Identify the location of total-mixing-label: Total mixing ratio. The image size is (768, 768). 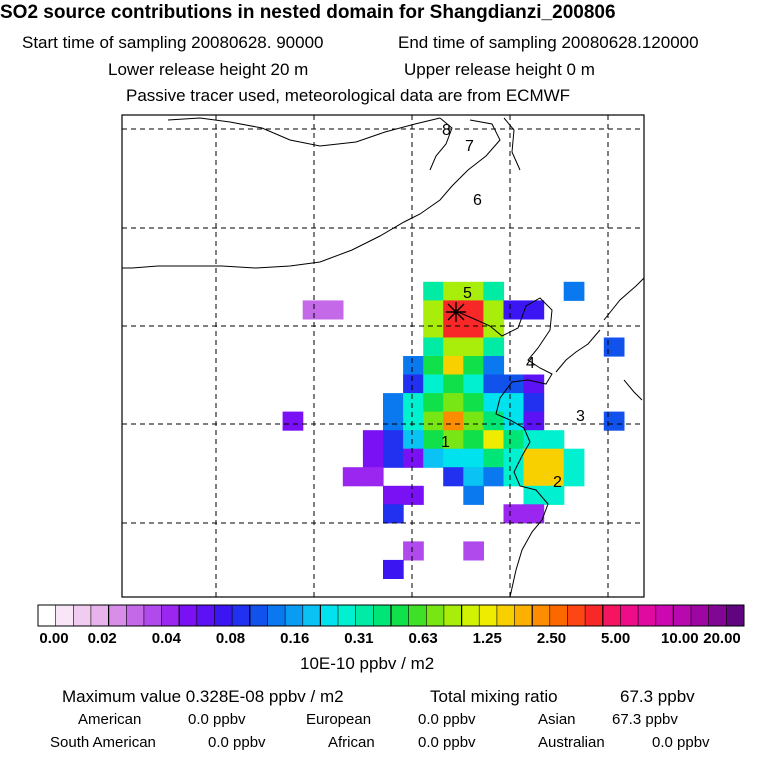
(494, 696).